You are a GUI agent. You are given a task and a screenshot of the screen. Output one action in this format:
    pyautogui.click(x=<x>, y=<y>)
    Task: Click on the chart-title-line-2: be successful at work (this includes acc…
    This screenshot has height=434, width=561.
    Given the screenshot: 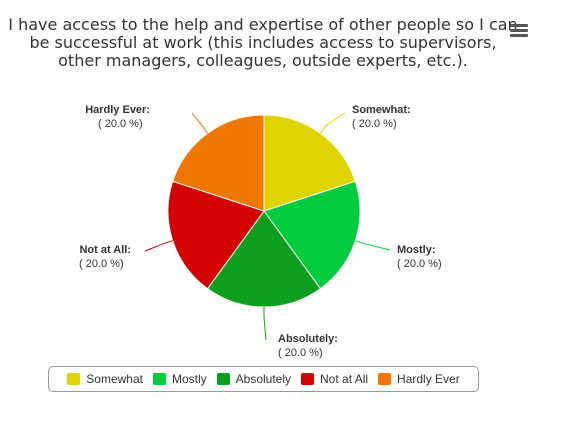 What is the action you would take?
    pyautogui.click(x=263, y=42)
    